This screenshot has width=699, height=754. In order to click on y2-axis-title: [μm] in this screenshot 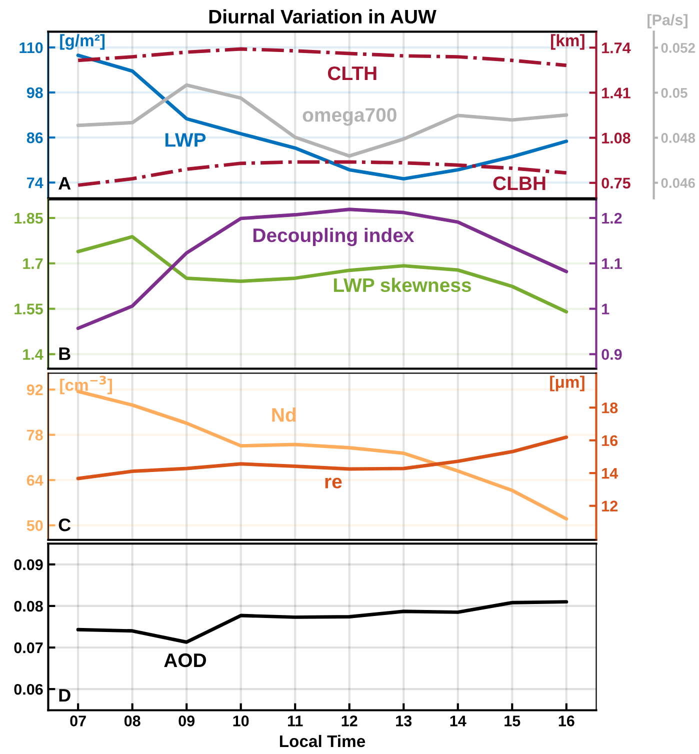, I will do `click(567, 384)`.